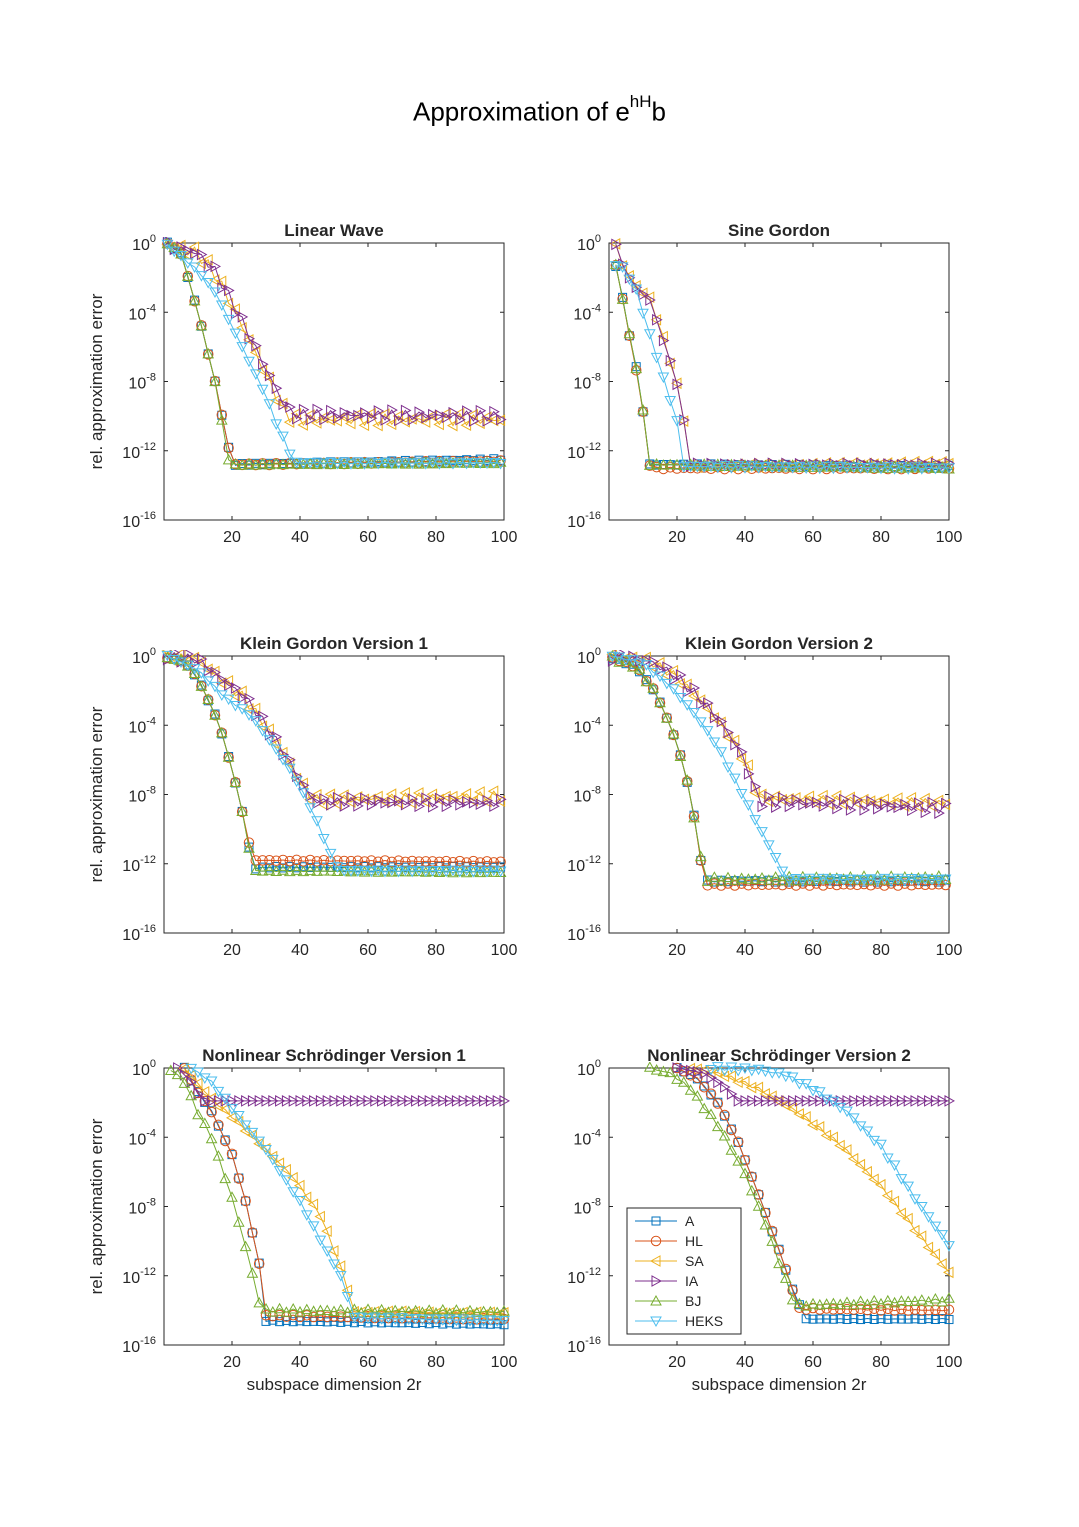 The height and width of the screenshot is (1527, 1079). Describe the element at coordinates (139, 451) in the screenshot. I see `y-tick-label: 10-12` at that location.